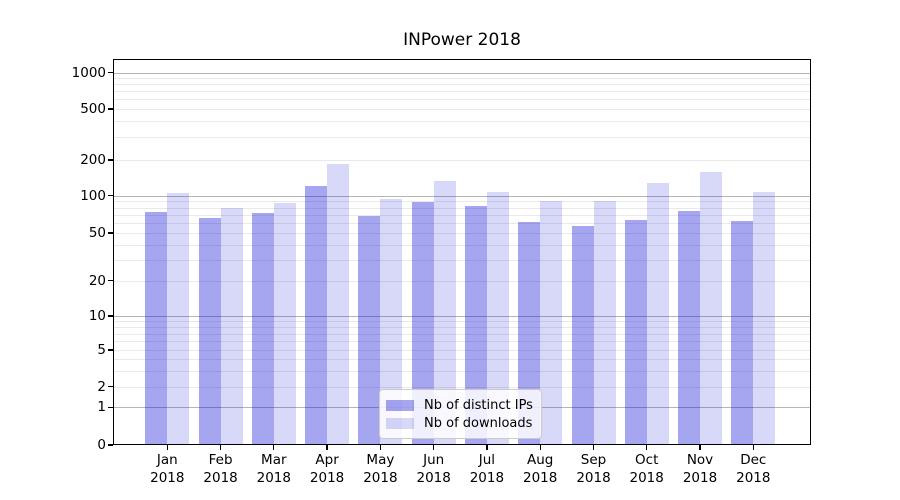  What do you see at coordinates (657, 314) in the screenshot?
I see `bar-downloads-oct` at bounding box center [657, 314].